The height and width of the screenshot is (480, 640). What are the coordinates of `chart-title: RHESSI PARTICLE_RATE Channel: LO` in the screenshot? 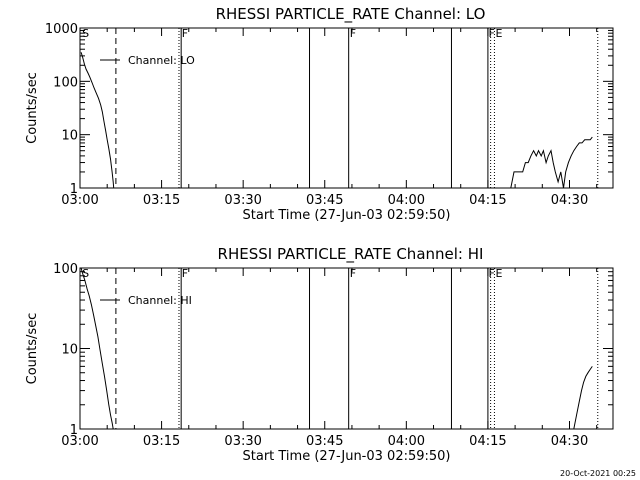 It's located at (351, 14).